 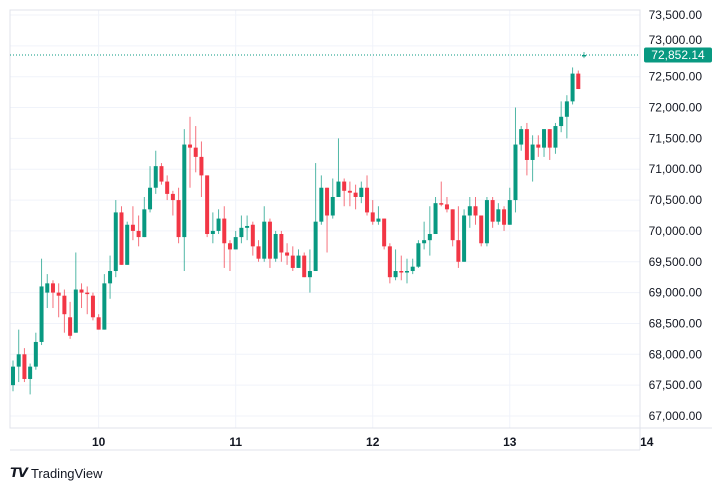 What do you see at coordinates (676, 416) in the screenshot?
I see `y-tick-label: 67,000.00` at bounding box center [676, 416].